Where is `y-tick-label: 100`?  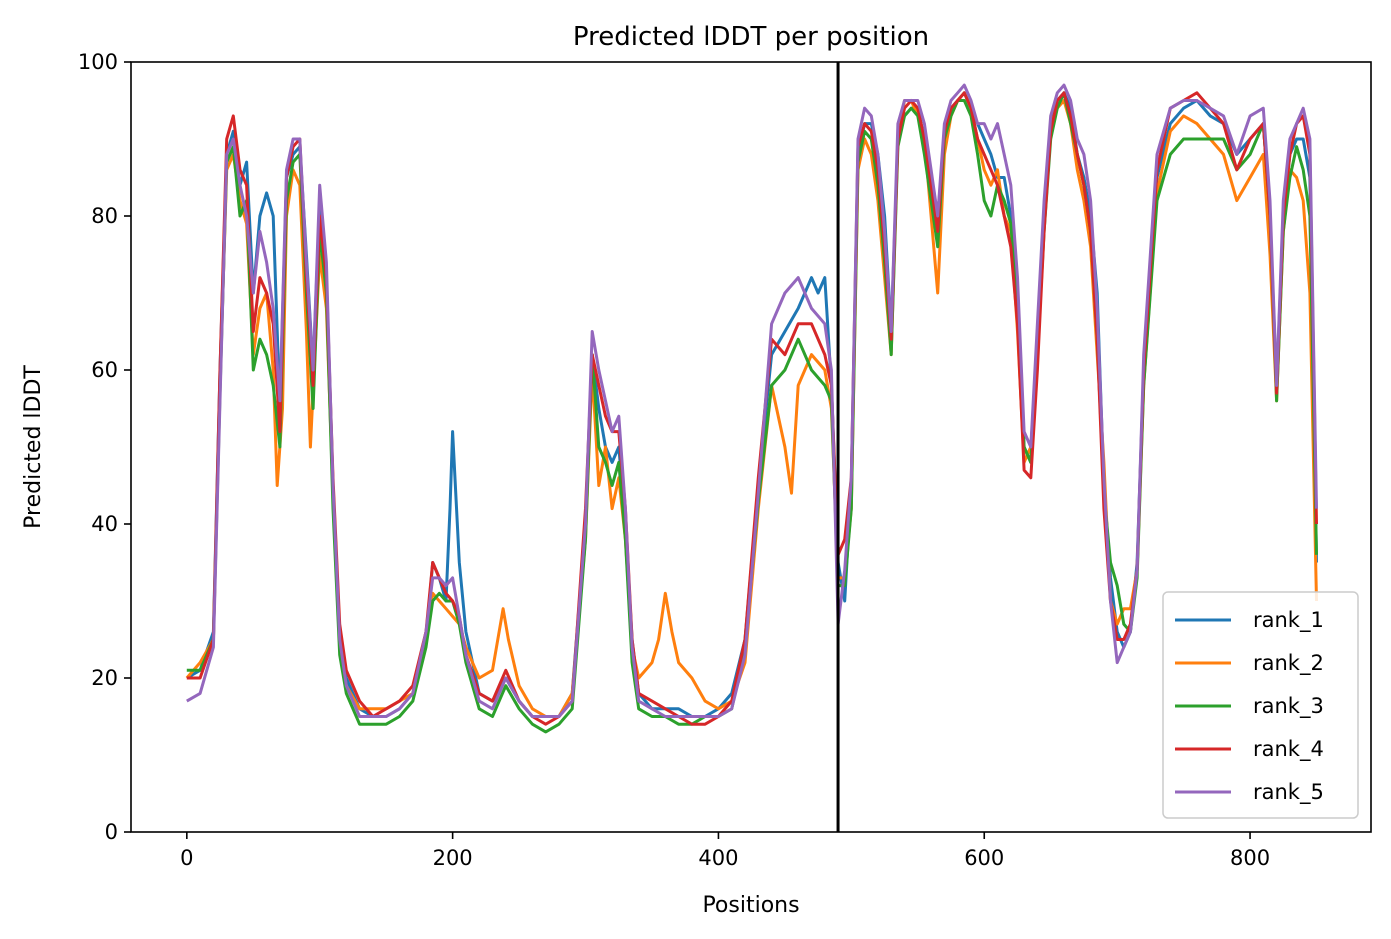
y-tick-label: 100 is located at coordinates (98, 62).